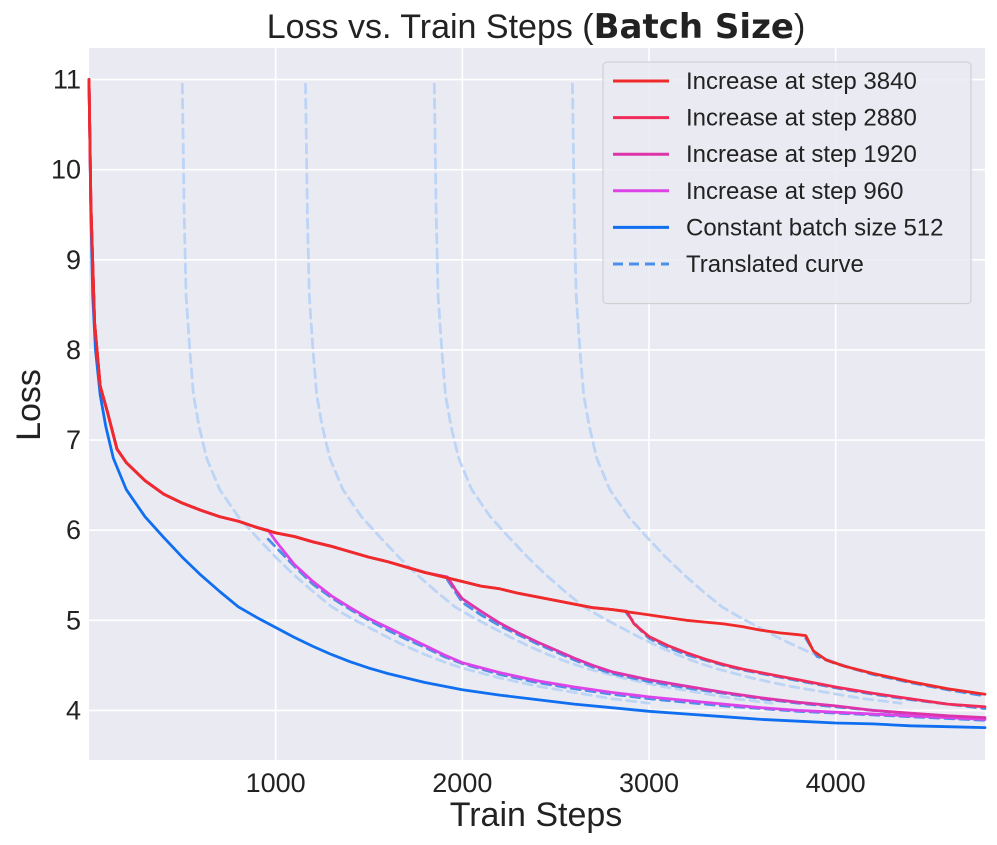 This screenshot has height=845, width=997. What do you see at coordinates (66, 170) in the screenshot?
I see `y-tick-label: 10` at bounding box center [66, 170].